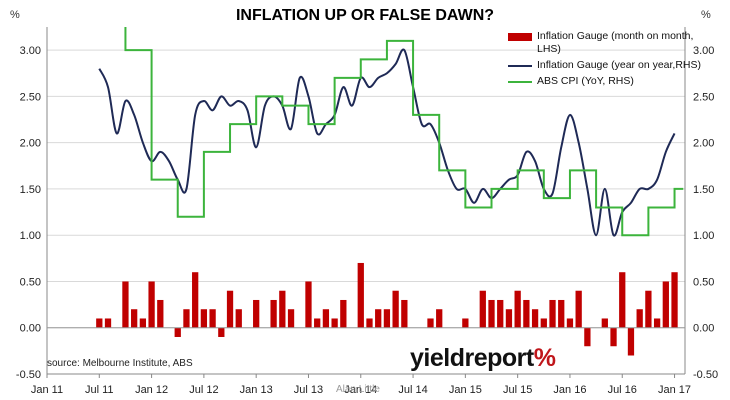 Image resolution: width=730 pixels, height=400 pixels. I want to click on x-tick-label: Jul 13, so click(308, 390).